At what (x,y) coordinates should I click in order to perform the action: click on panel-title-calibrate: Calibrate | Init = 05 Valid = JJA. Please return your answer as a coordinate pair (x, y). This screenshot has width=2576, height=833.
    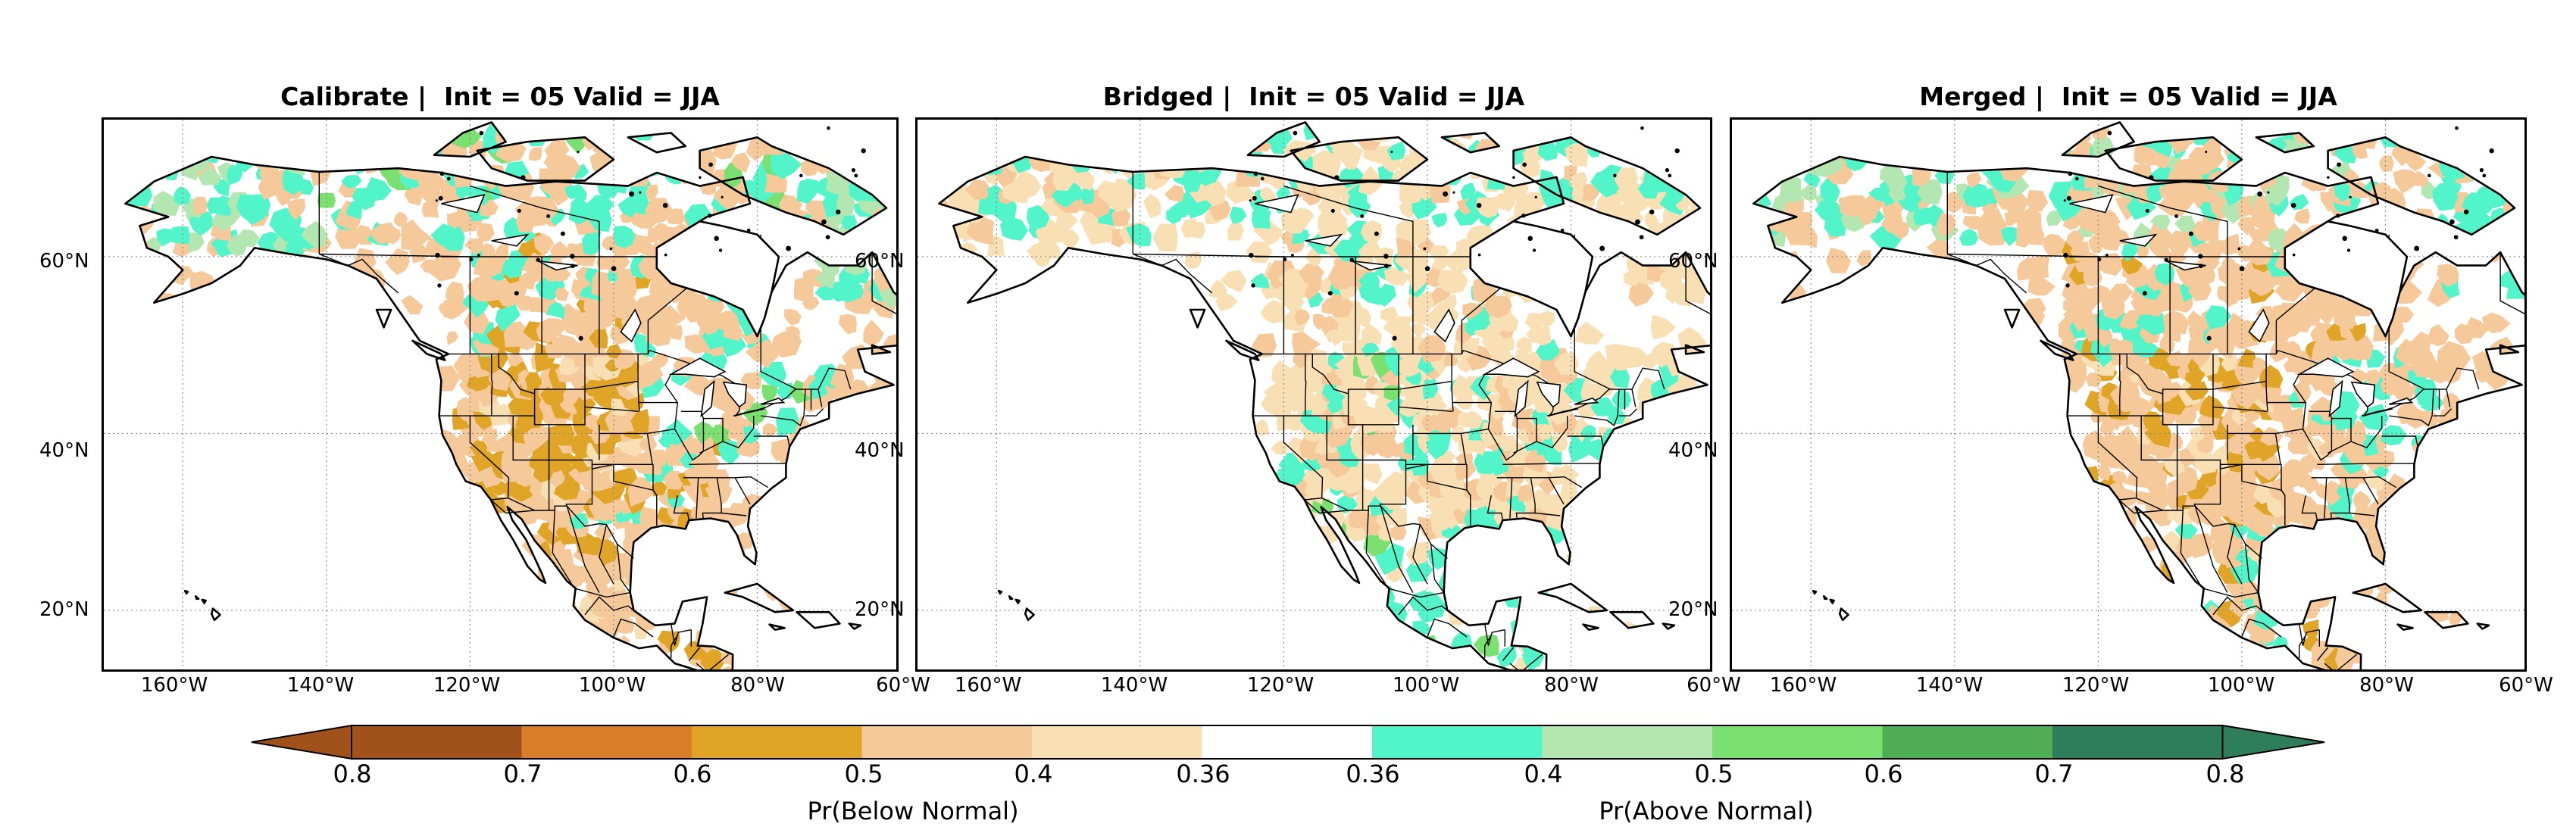
    Looking at the image, I should click on (500, 96).